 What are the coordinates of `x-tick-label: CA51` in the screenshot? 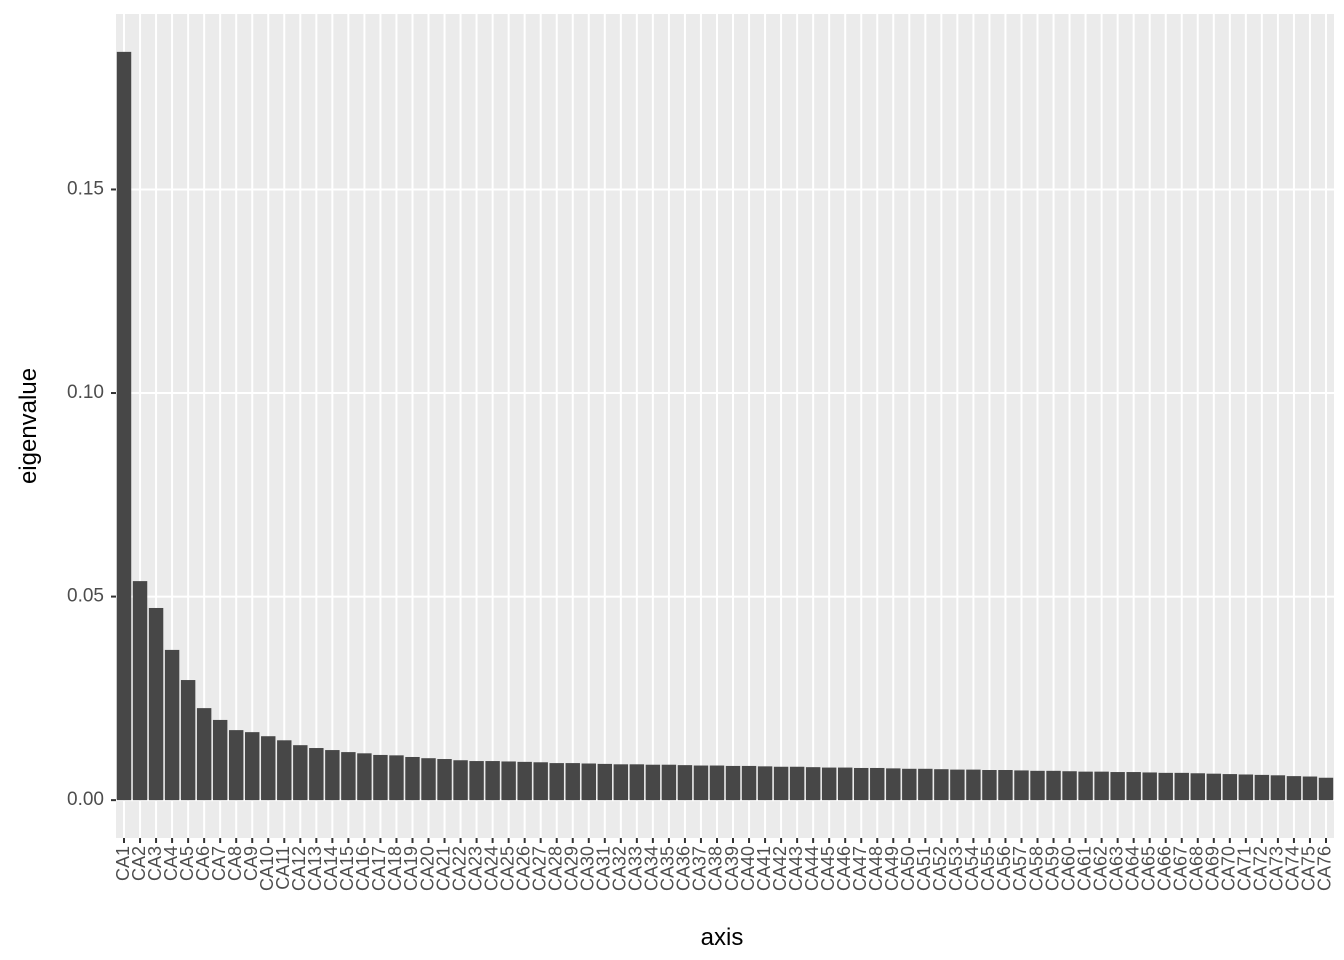 It's located at (924, 868).